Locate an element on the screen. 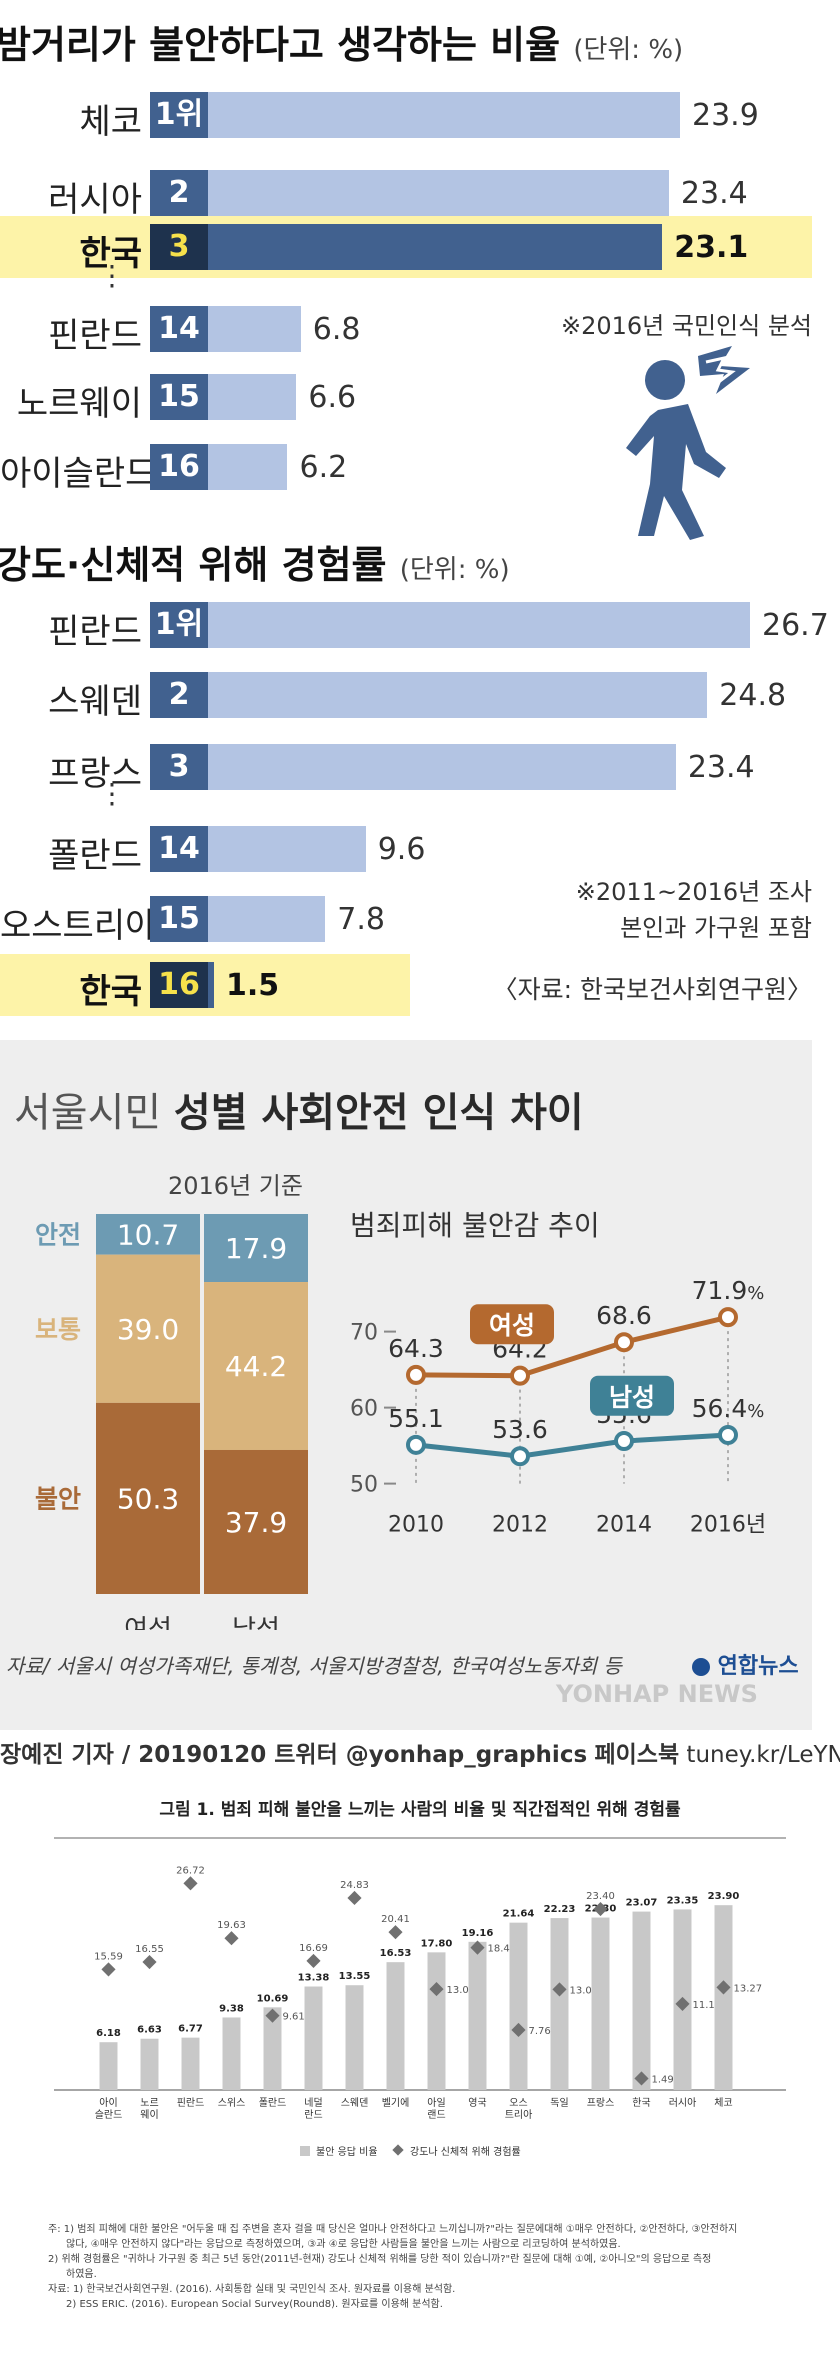  chart1-note: ※2016년 국민인식 분석 is located at coordinates (686, 326).